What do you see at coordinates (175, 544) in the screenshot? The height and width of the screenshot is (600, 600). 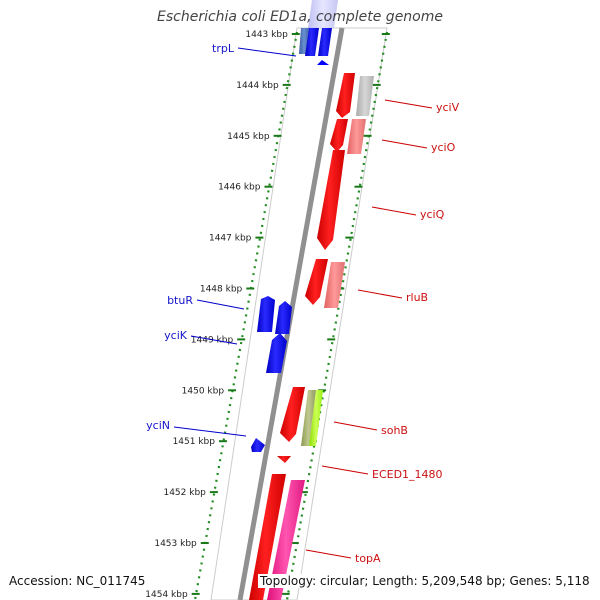 I see `tick-label: 1453 kbp` at bounding box center [175, 544].